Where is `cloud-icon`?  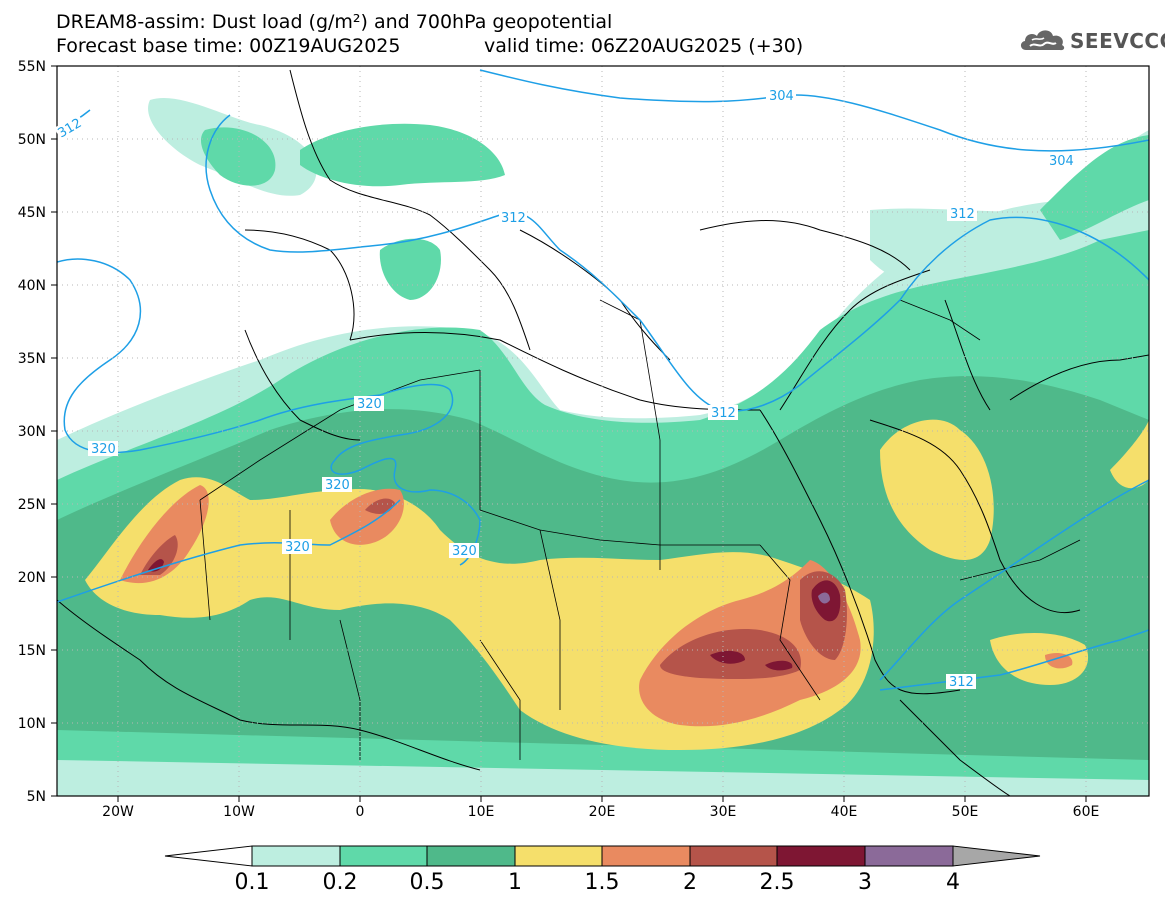
cloud-icon is located at coordinates (1042, 40).